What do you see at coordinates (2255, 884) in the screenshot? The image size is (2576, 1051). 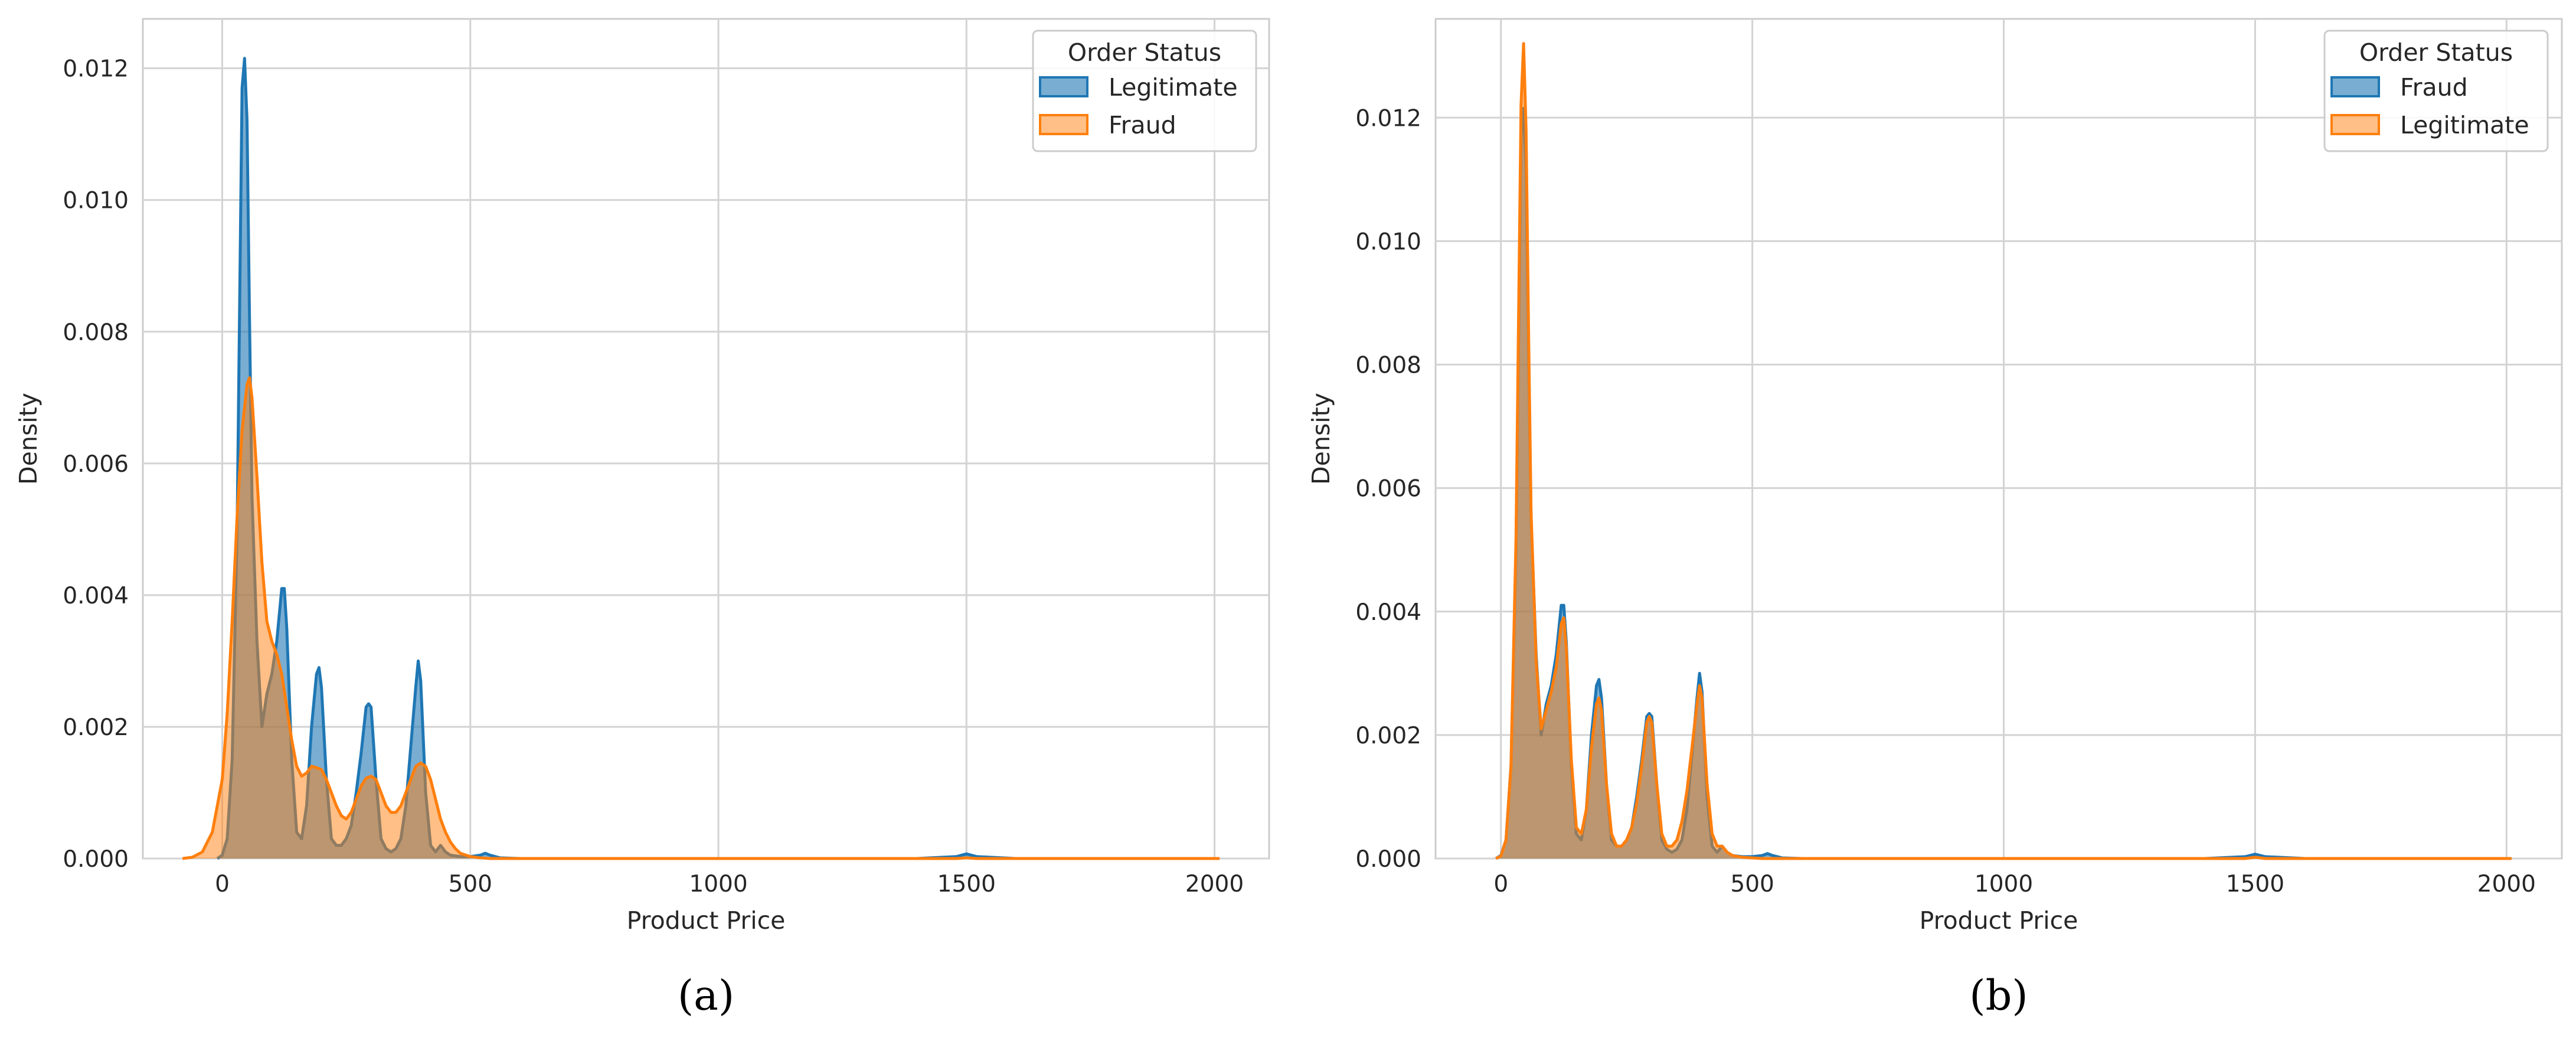 I see `x-tick-label-b: 1500` at bounding box center [2255, 884].